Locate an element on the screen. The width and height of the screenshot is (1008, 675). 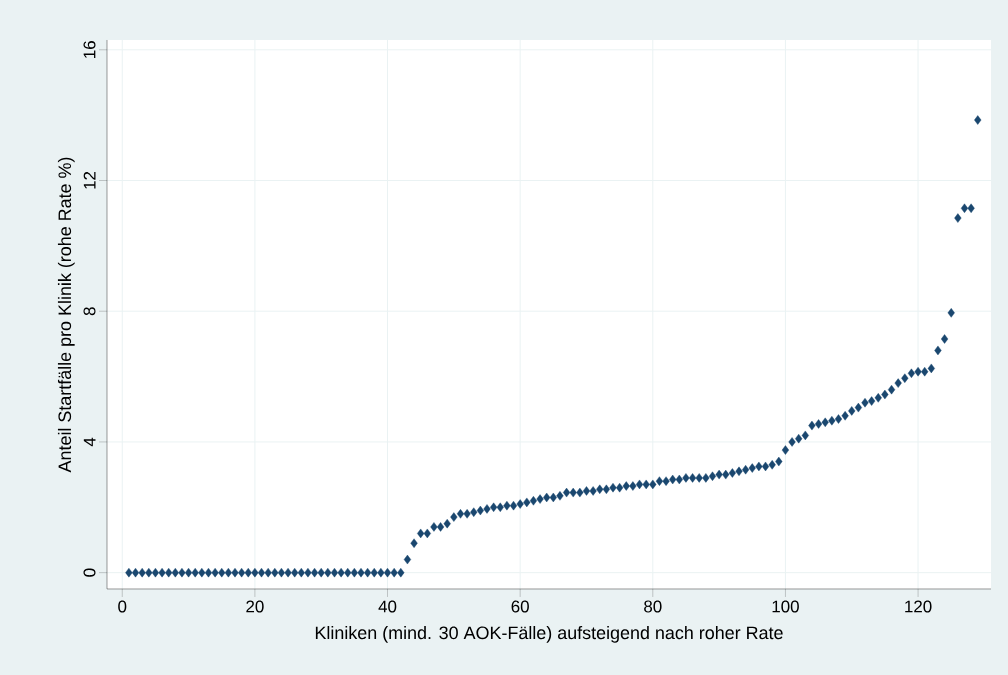
x-tick-label: 60 is located at coordinates (520, 606).